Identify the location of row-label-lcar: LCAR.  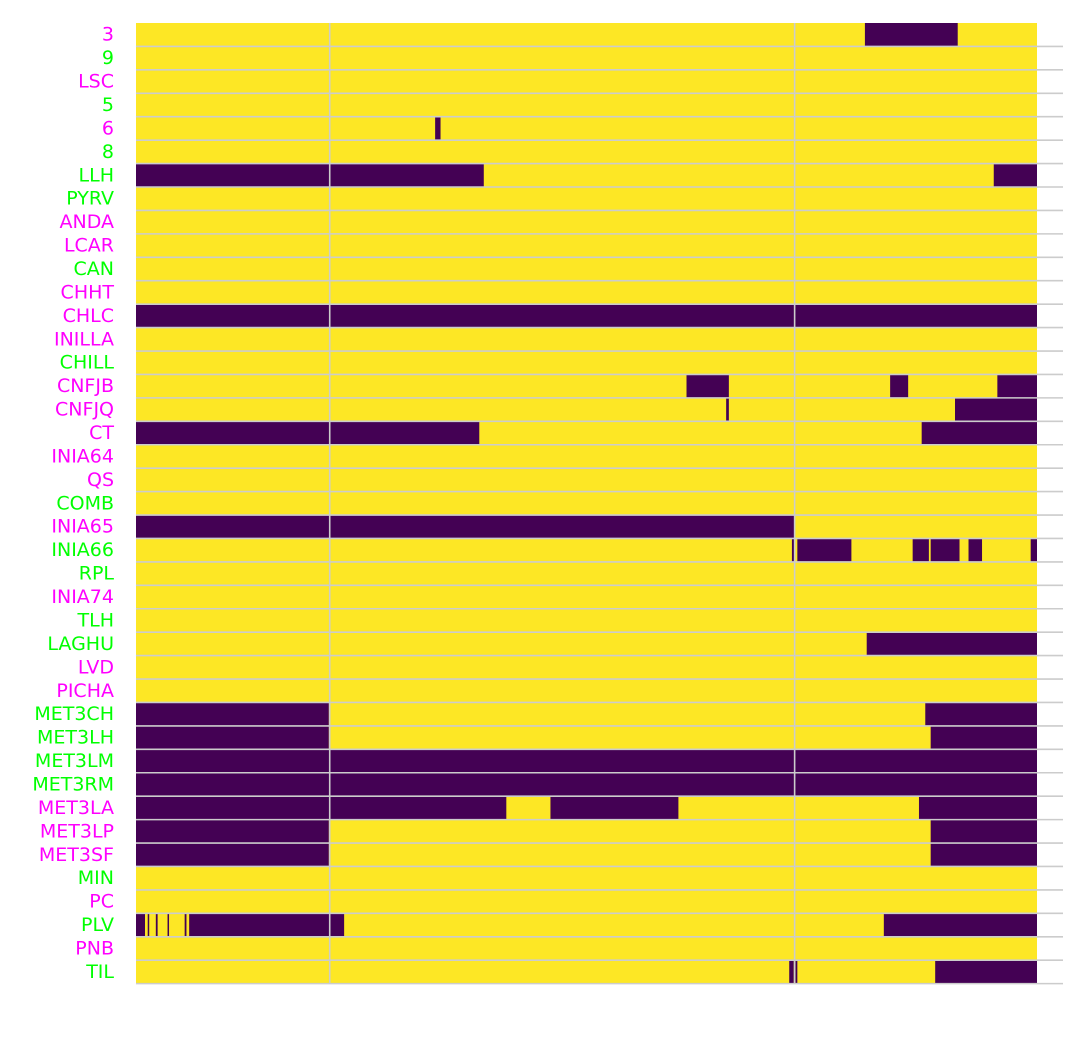
(89, 246).